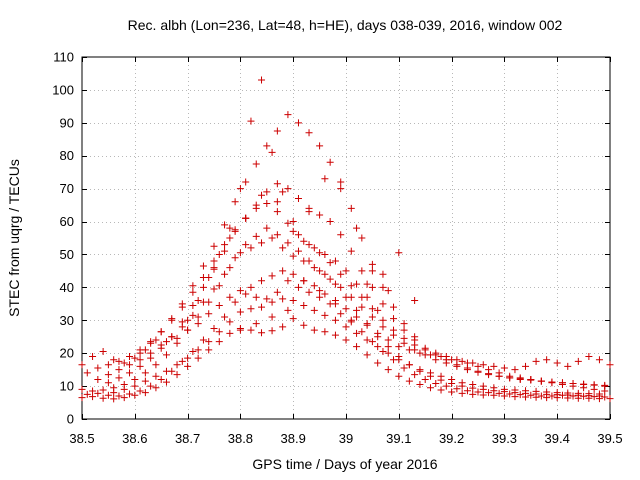  Describe the element at coordinates (67, 254) in the screenshot. I see `y-tick-label: 50` at that location.